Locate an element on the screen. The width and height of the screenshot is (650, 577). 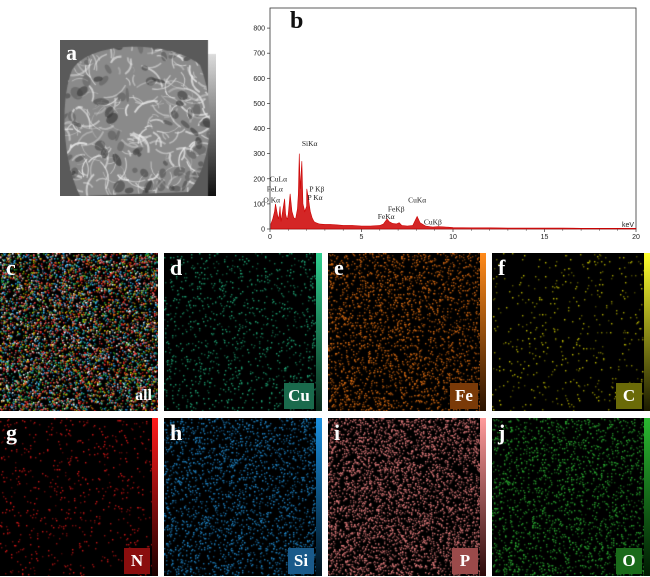
eds-map-o: j O is located at coordinates (571, 497).